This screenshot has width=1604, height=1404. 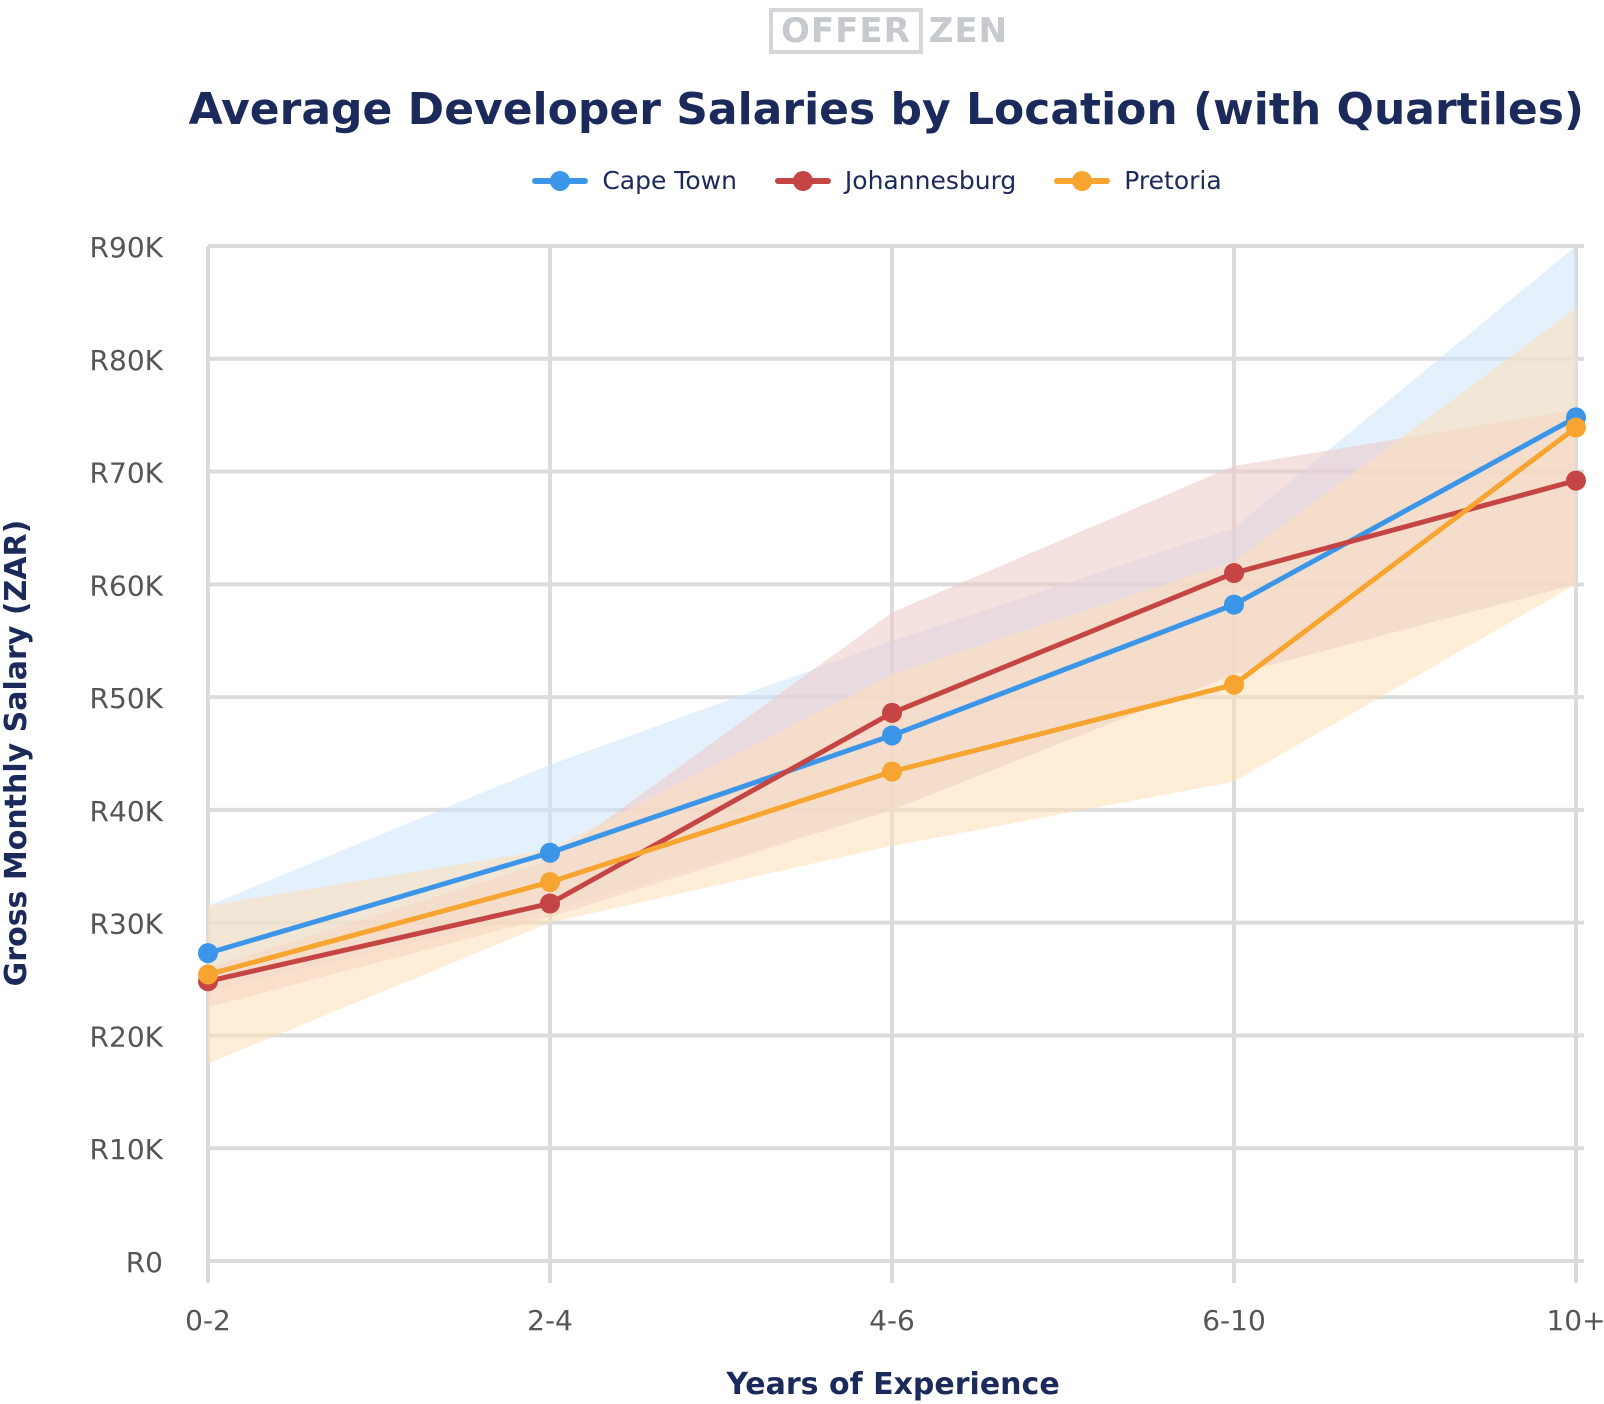 I want to click on y-axis-title: Gross Monthly Salary (ZAR), so click(x=17, y=753).